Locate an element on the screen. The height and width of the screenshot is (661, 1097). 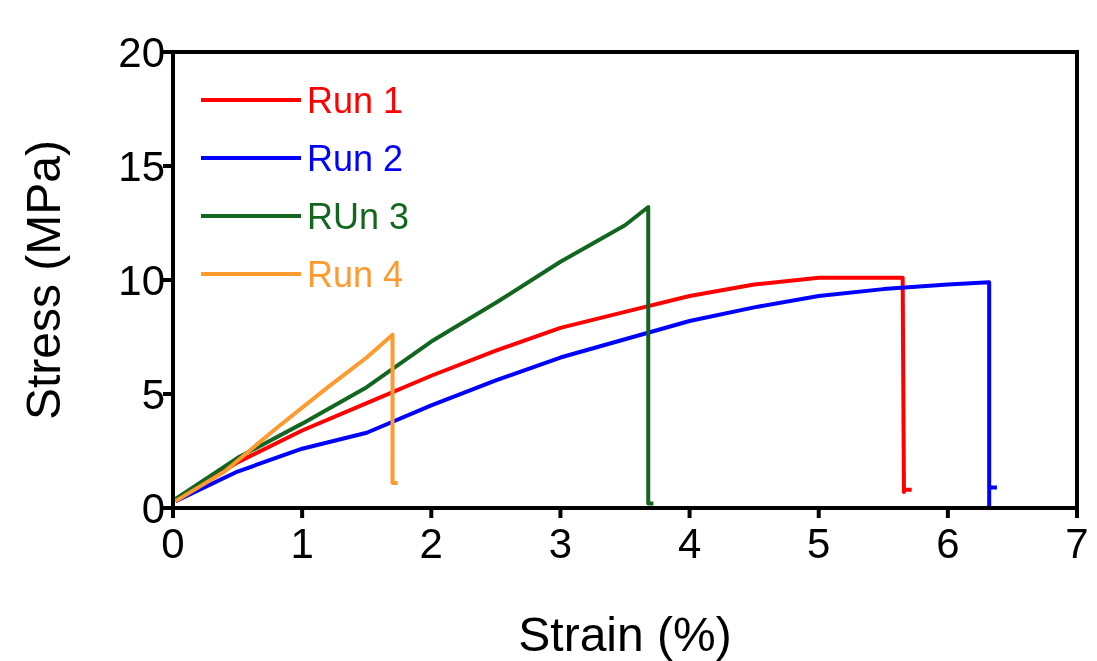
y-tick-label: 0 is located at coordinates (153, 508).